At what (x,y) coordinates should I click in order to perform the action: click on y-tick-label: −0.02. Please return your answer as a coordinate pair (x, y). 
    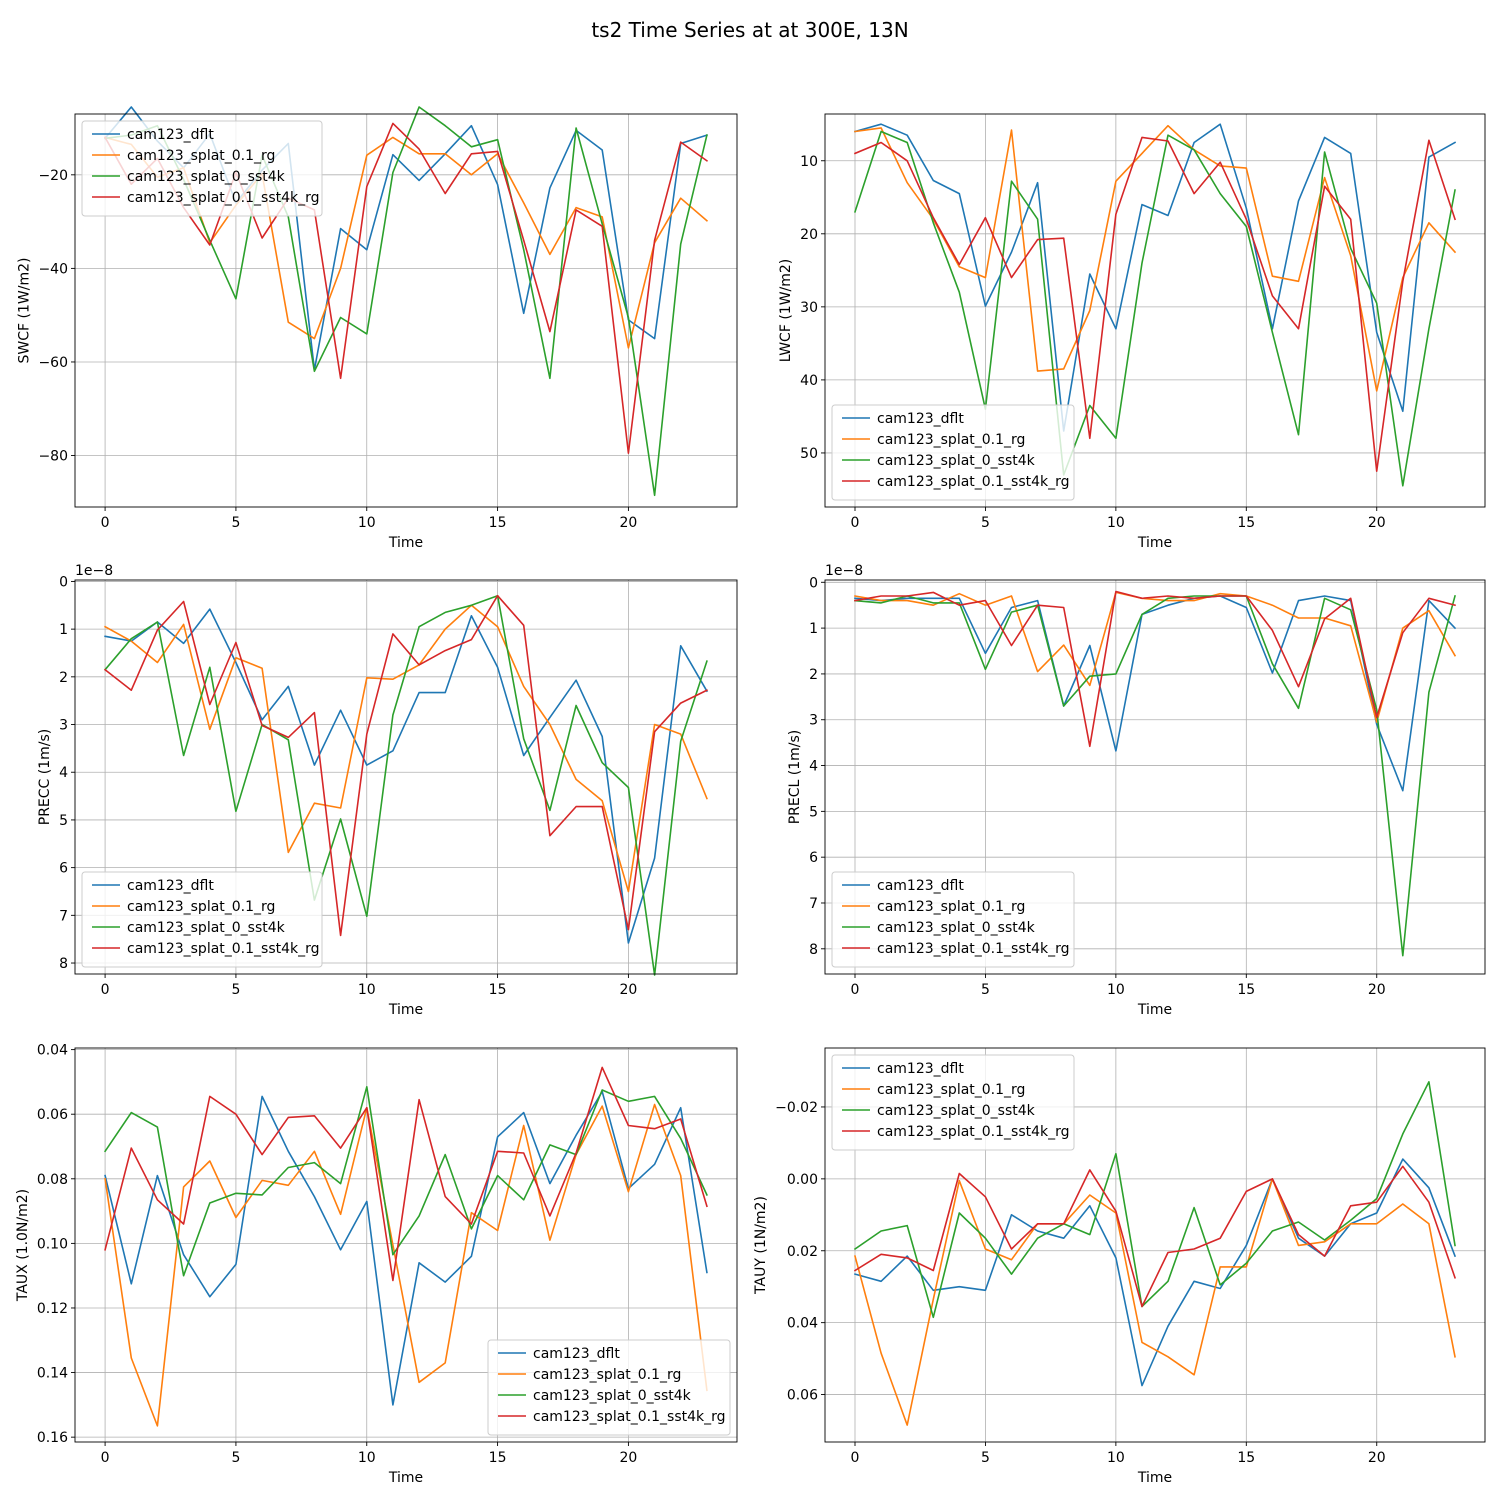
    Looking at the image, I should click on (796, 1108).